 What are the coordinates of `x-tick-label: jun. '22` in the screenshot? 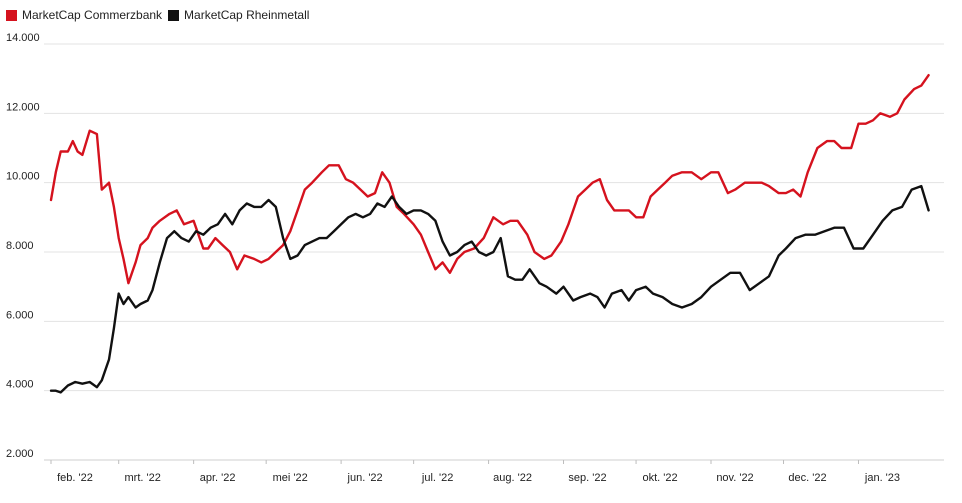 It's located at (365, 478).